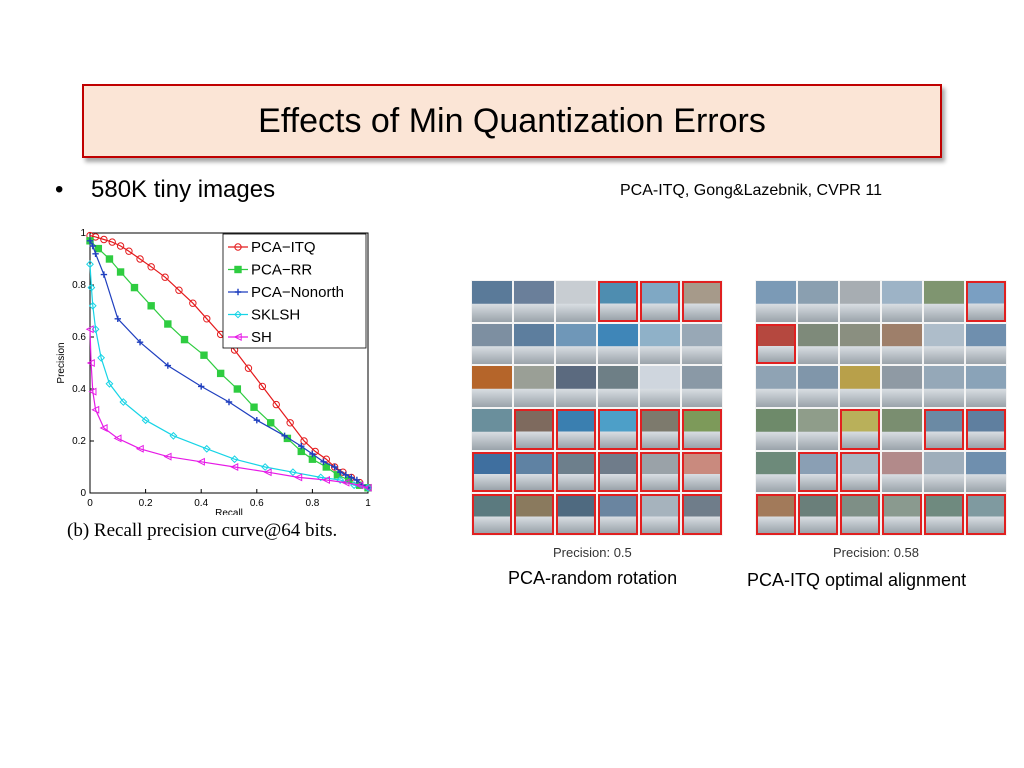 The image size is (1024, 768). Describe the element at coordinates (283, 247) in the screenshot. I see `legend-entry: PCA−ITQ` at that location.